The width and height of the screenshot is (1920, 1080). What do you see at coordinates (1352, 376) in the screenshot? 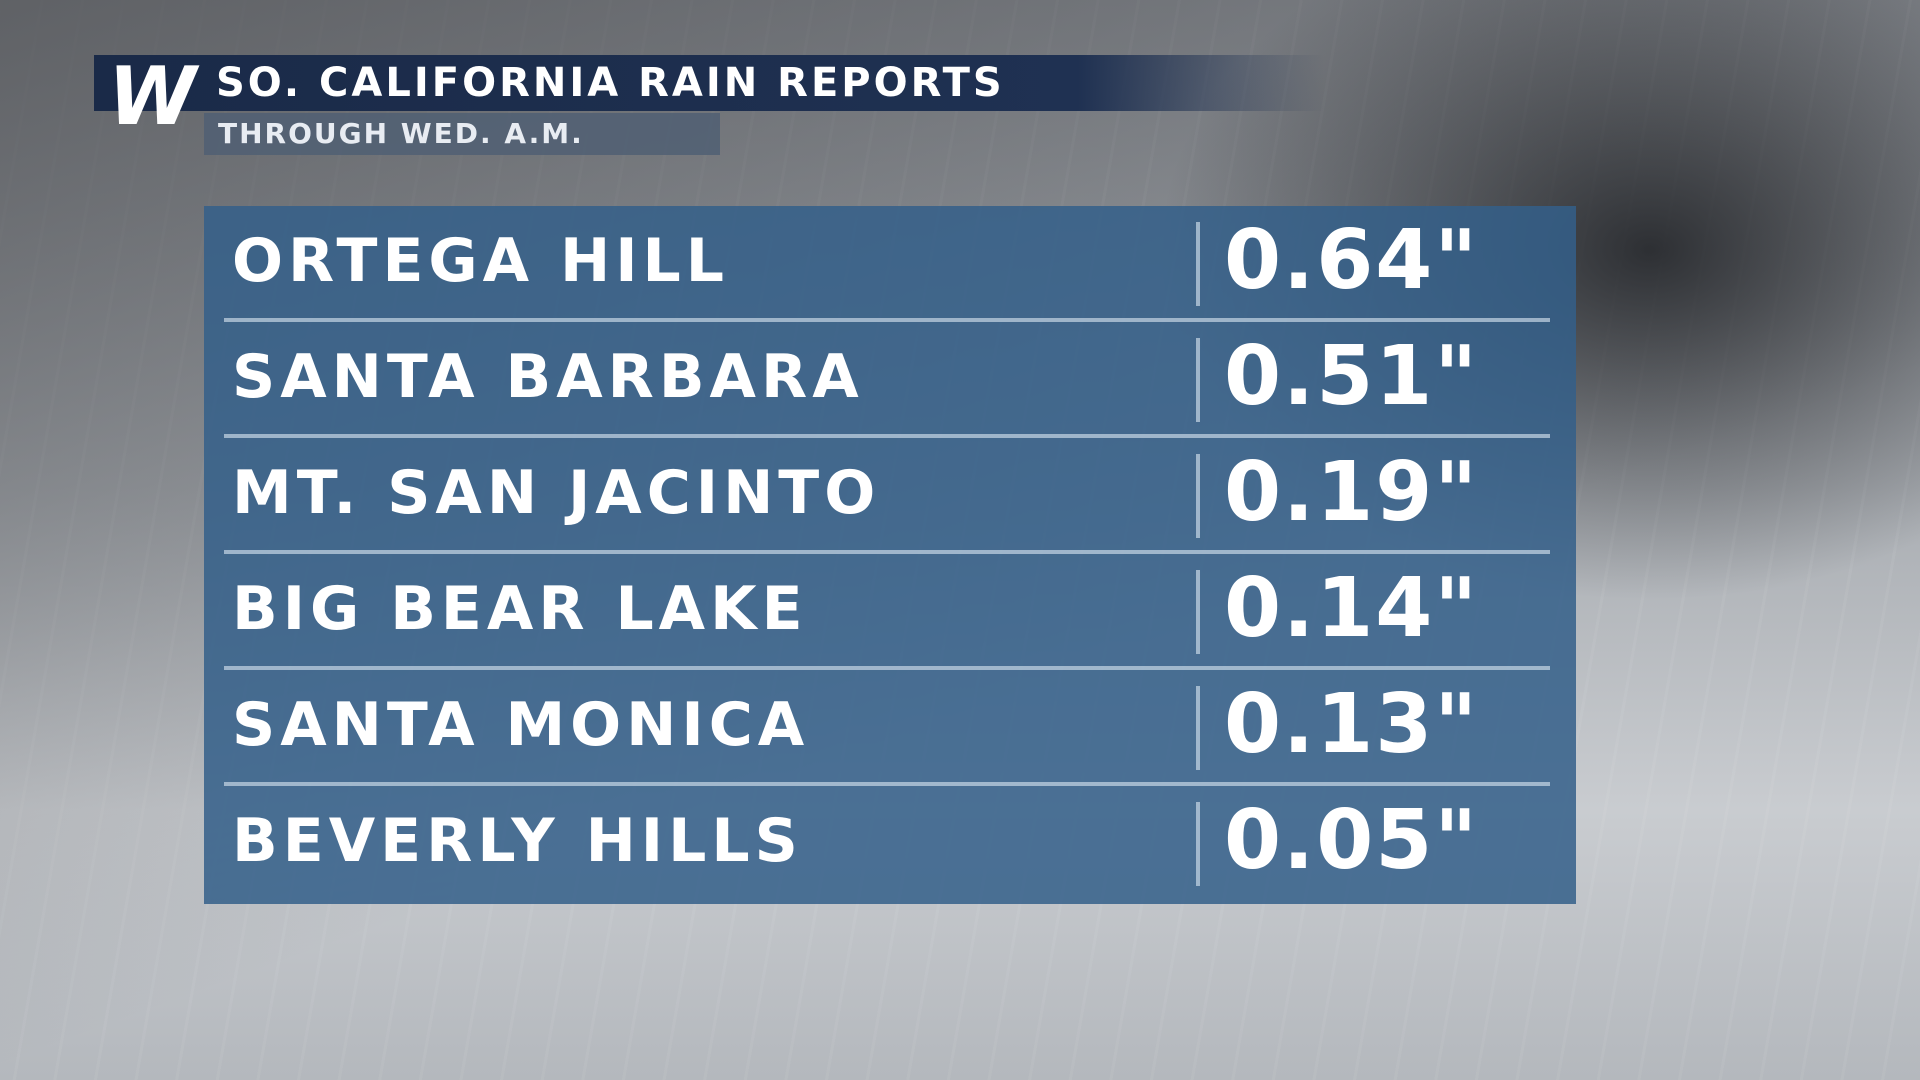
I see `rainfall: 0.51"` at bounding box center [1352, 376].